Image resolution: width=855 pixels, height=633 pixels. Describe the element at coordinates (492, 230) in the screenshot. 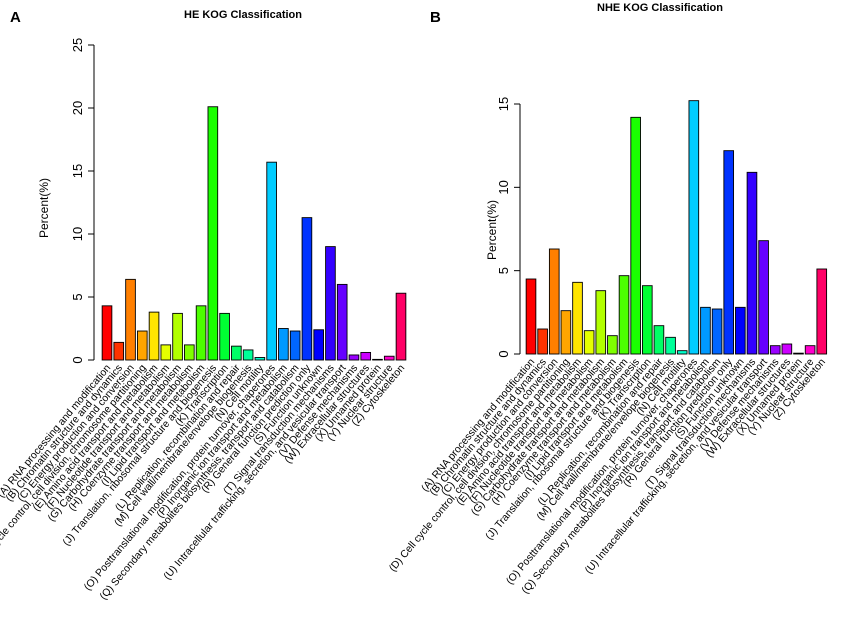

I see `panel-b-y-axis-label: Percent(%)` at that location.